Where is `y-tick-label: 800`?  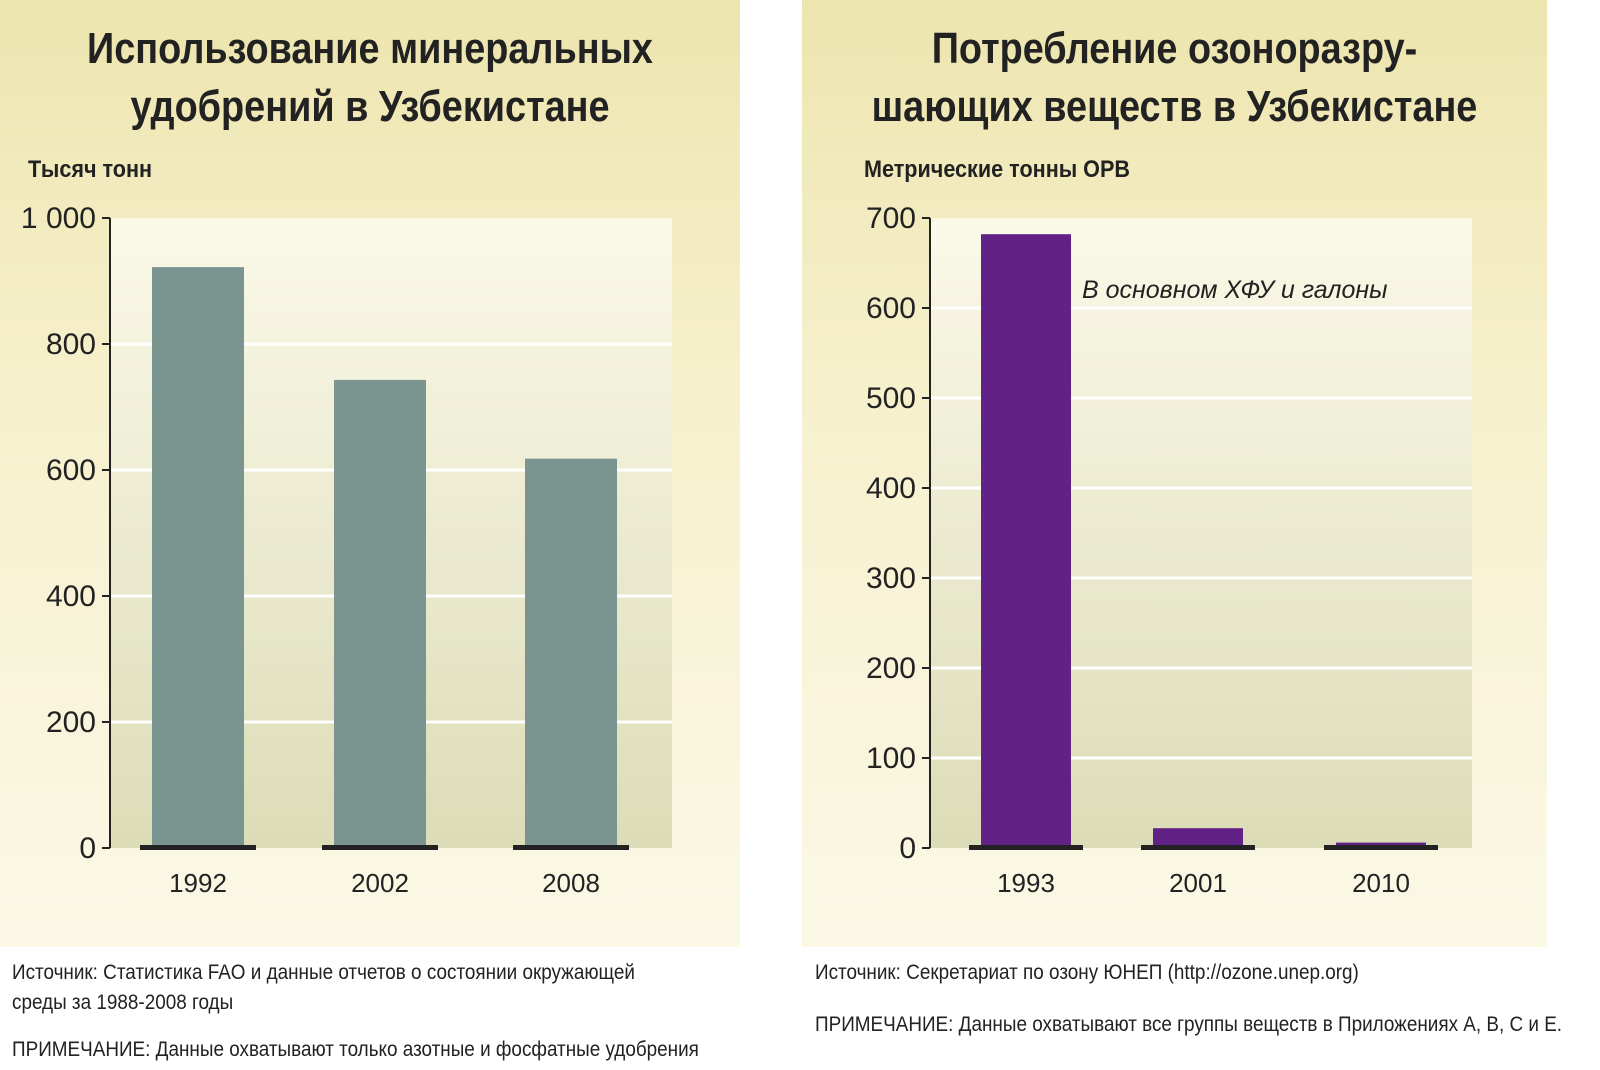 y-tick-label: 800 is located at coordinates (71, 344).